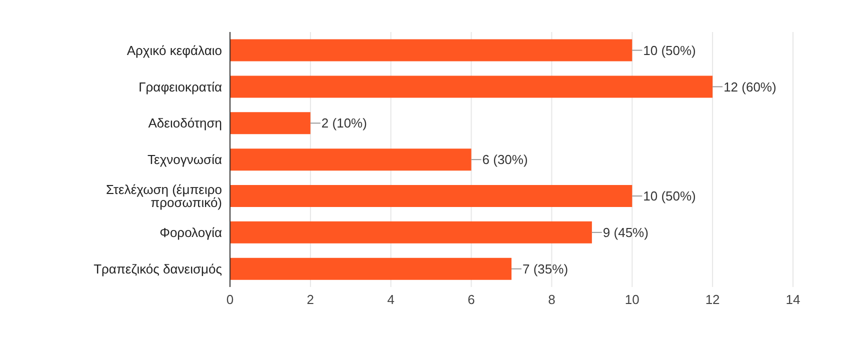 The image size is (867, 338). Describe the element at coordinates (545, 268) in the screenshot. I see `data-label: 7 (35%)` at that location.